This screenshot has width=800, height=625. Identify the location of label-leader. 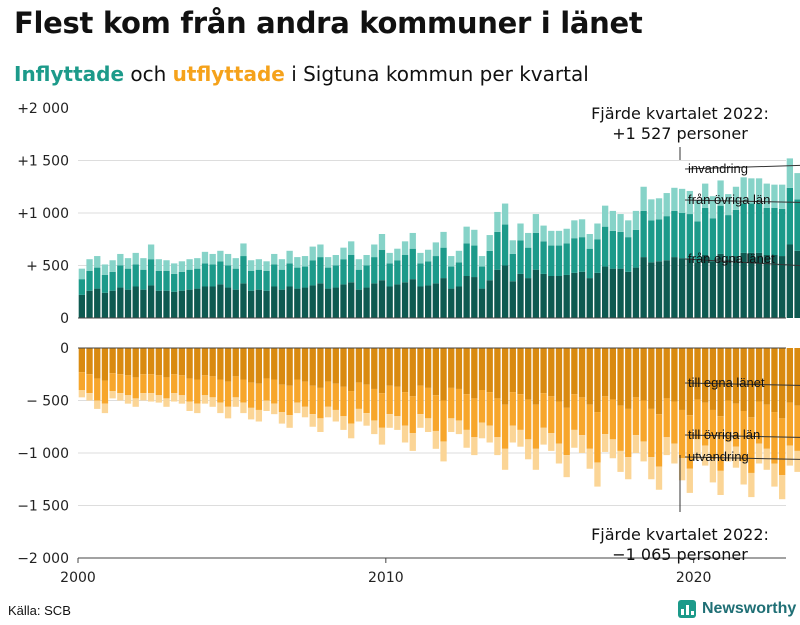
(742, 436).